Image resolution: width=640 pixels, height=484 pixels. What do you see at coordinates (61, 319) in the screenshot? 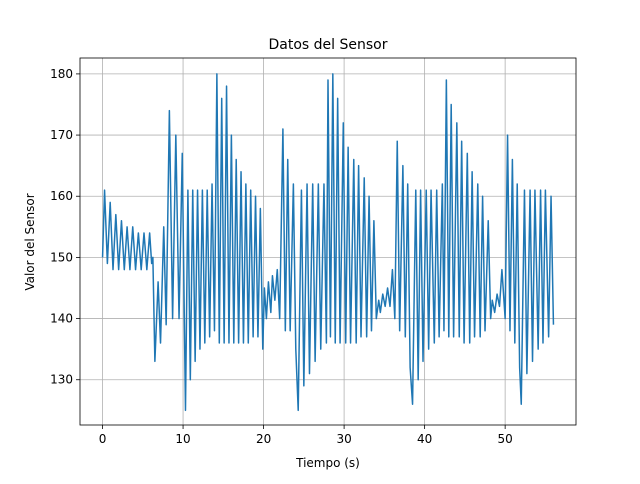
I see `y-tick-label: 140` at bounding box center [61, 319].